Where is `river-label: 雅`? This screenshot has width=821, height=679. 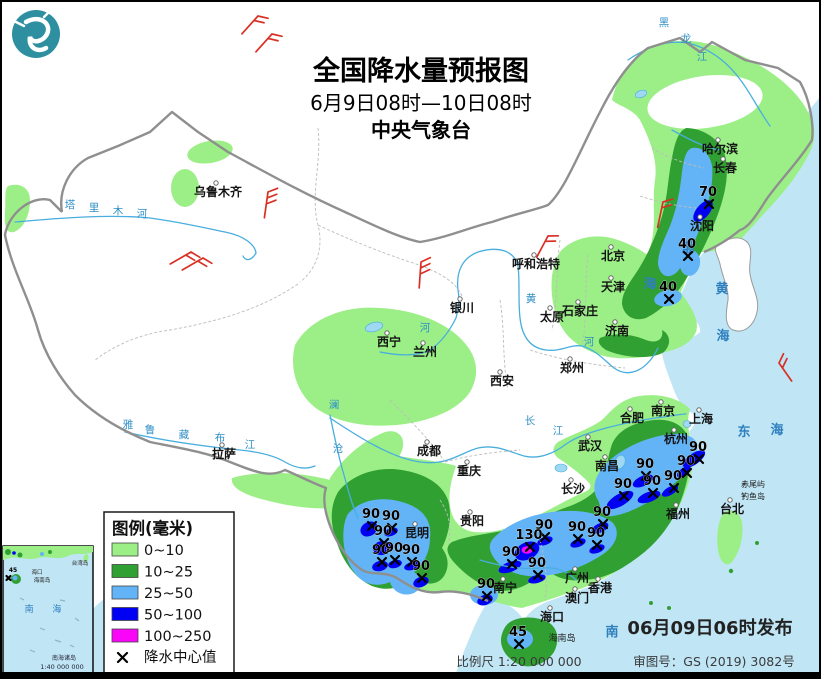 river-label: 雅 is located at coordinates (128, 424).